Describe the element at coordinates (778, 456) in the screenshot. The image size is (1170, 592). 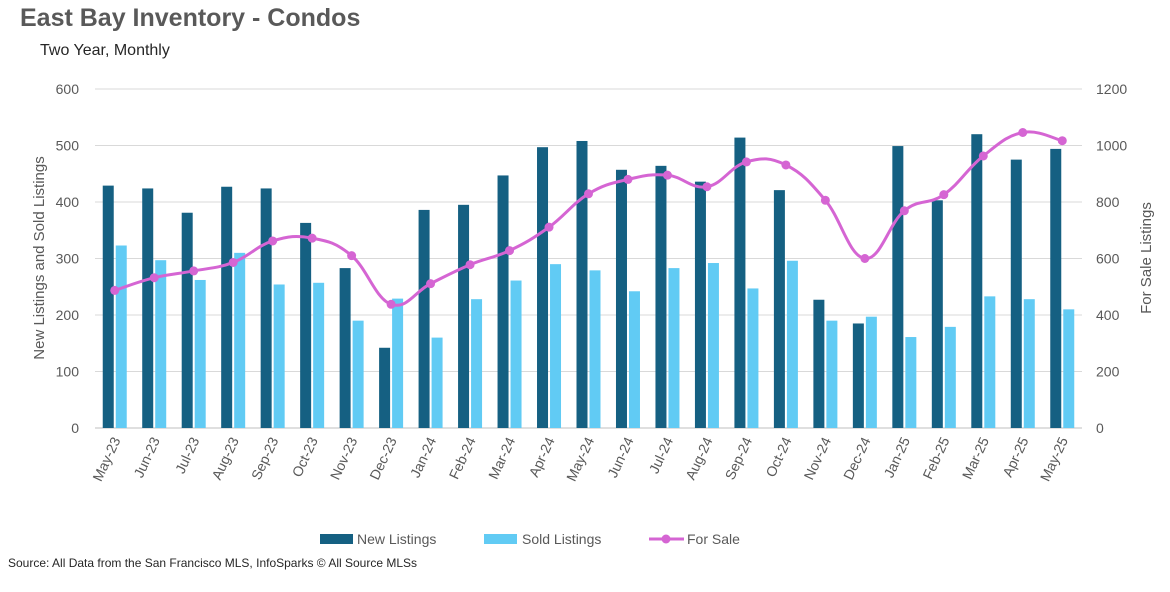
I see `x-tick-label: Oct-24` at that location.